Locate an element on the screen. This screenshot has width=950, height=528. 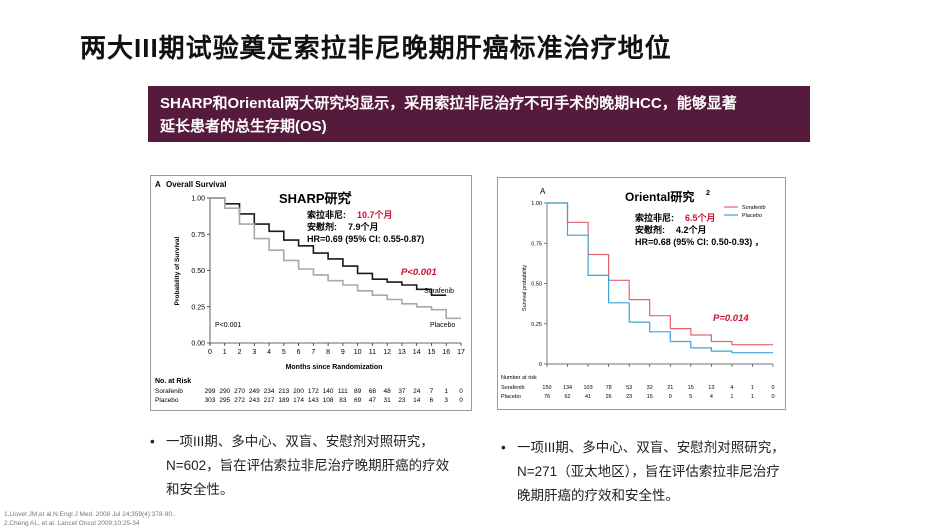
sharp-risk-cell: 108 is located at coordinates (328, 400).